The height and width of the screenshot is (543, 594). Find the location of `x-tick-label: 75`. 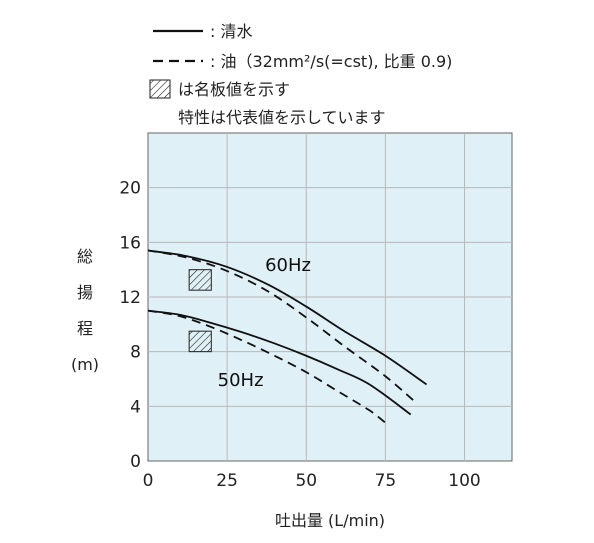

x-tick-label: 75 is located at coordinates (386, 481).